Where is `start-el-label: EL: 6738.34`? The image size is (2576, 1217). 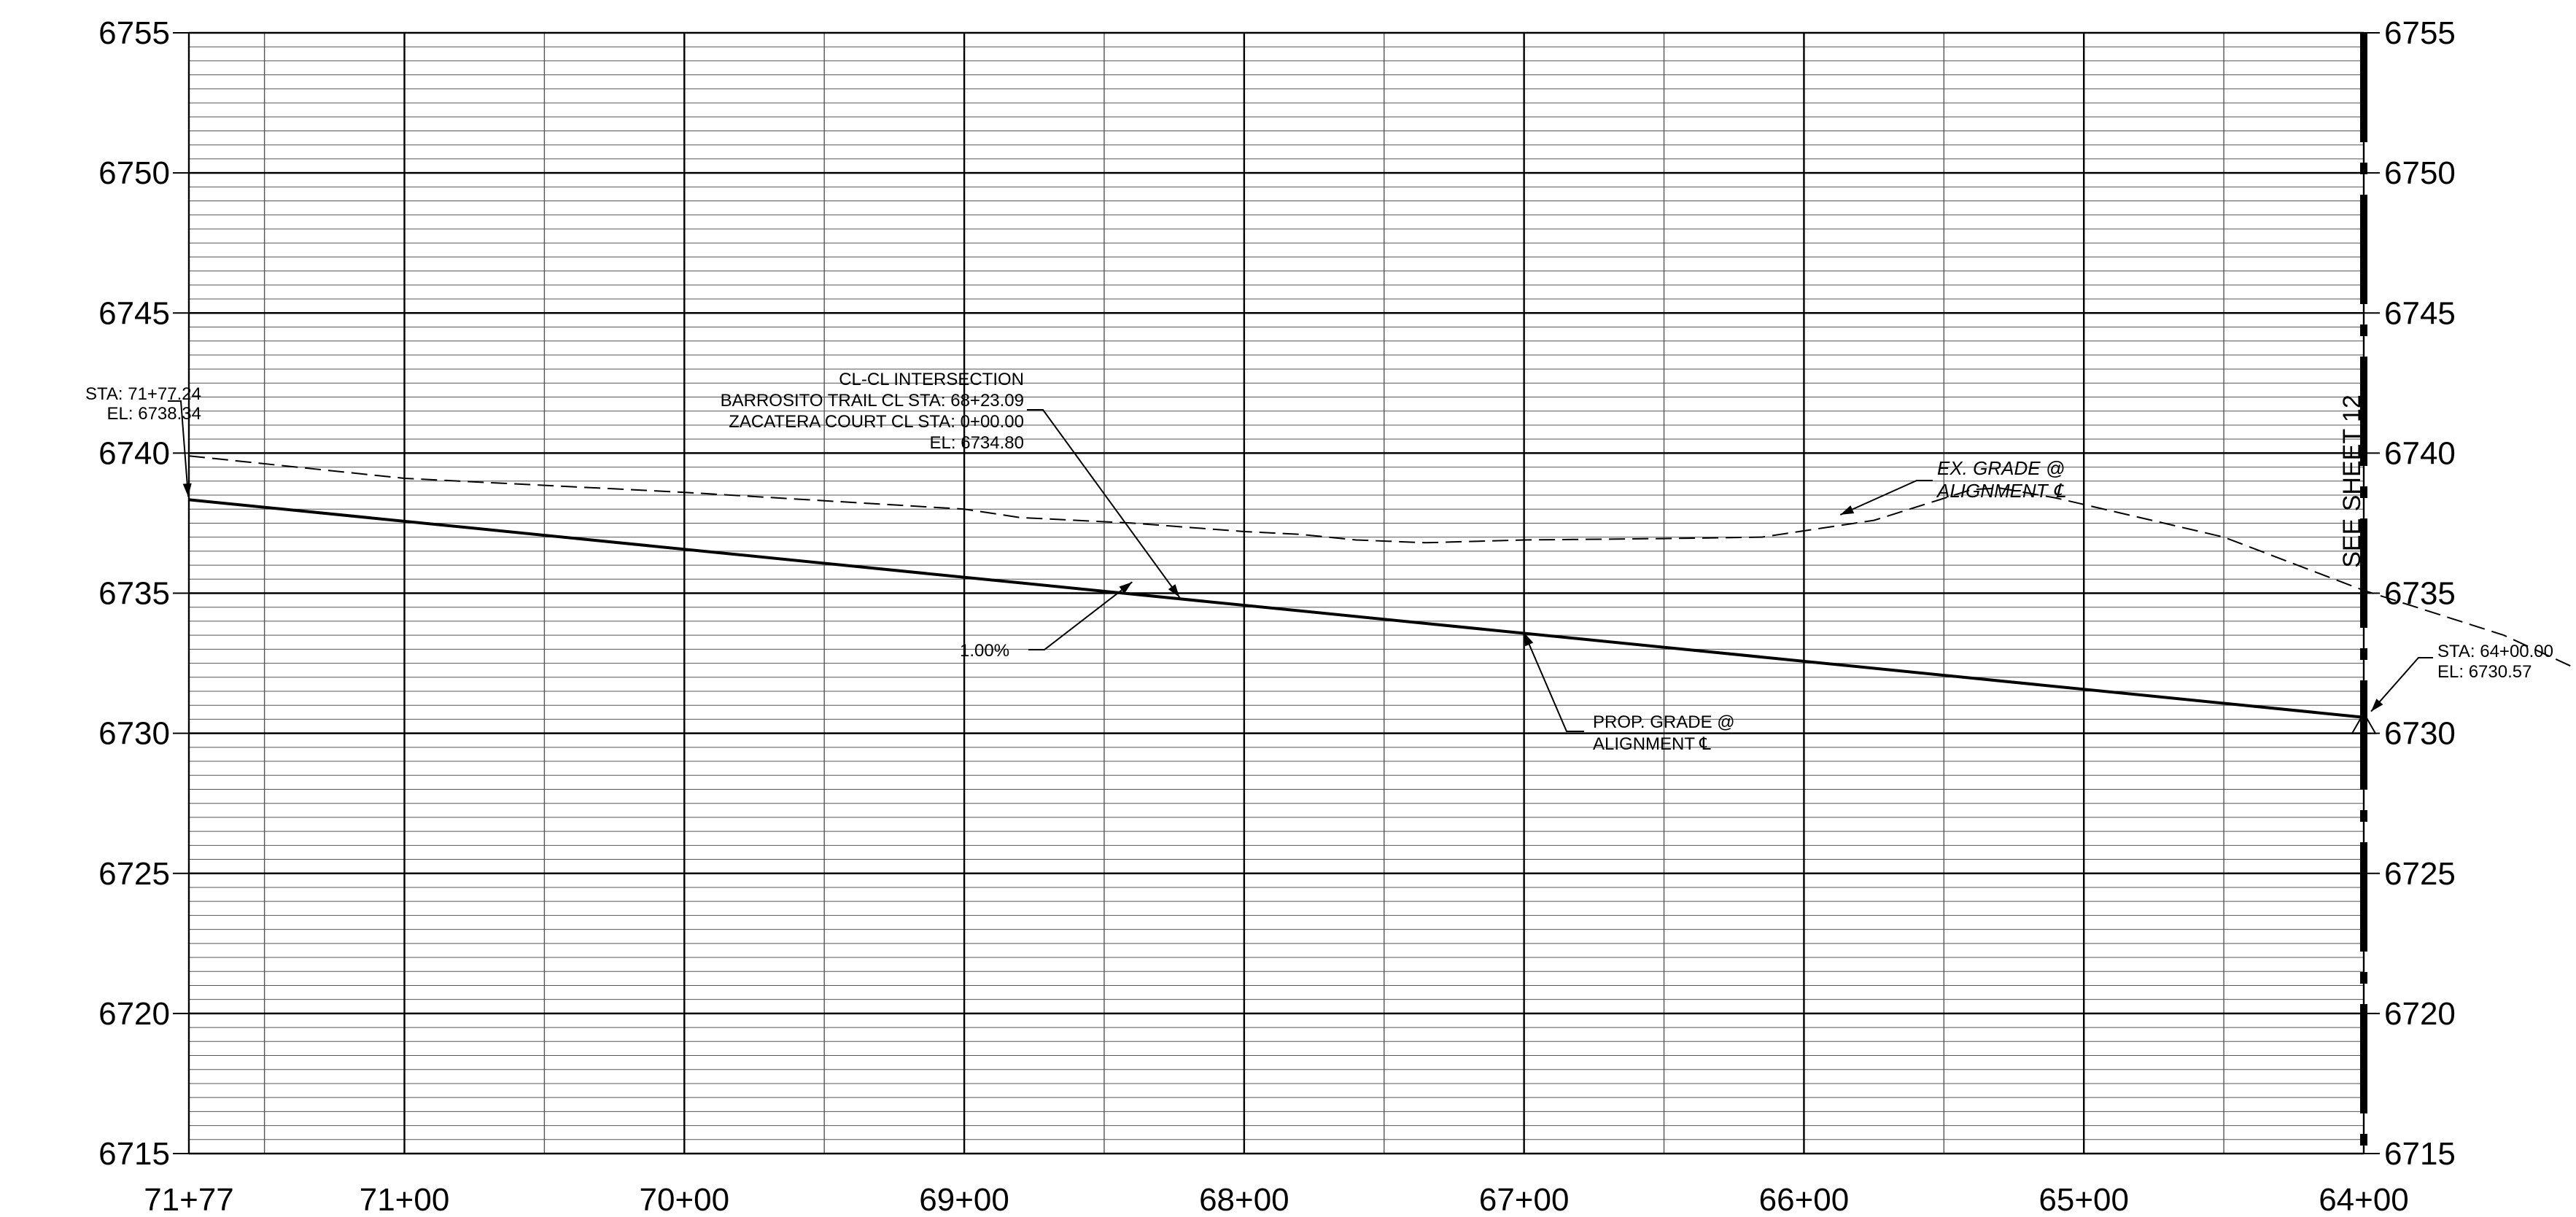
start-el-label: EL: 6738.34 is located at coordinates (154, 414).